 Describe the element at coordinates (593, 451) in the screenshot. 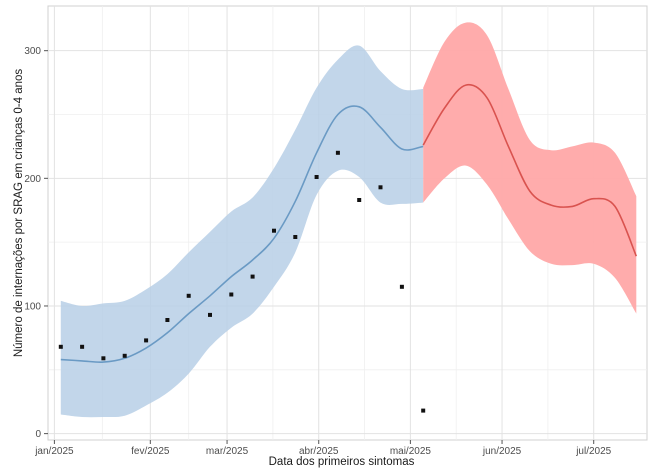

I see `x-tick-label: jul/2025` at that location.